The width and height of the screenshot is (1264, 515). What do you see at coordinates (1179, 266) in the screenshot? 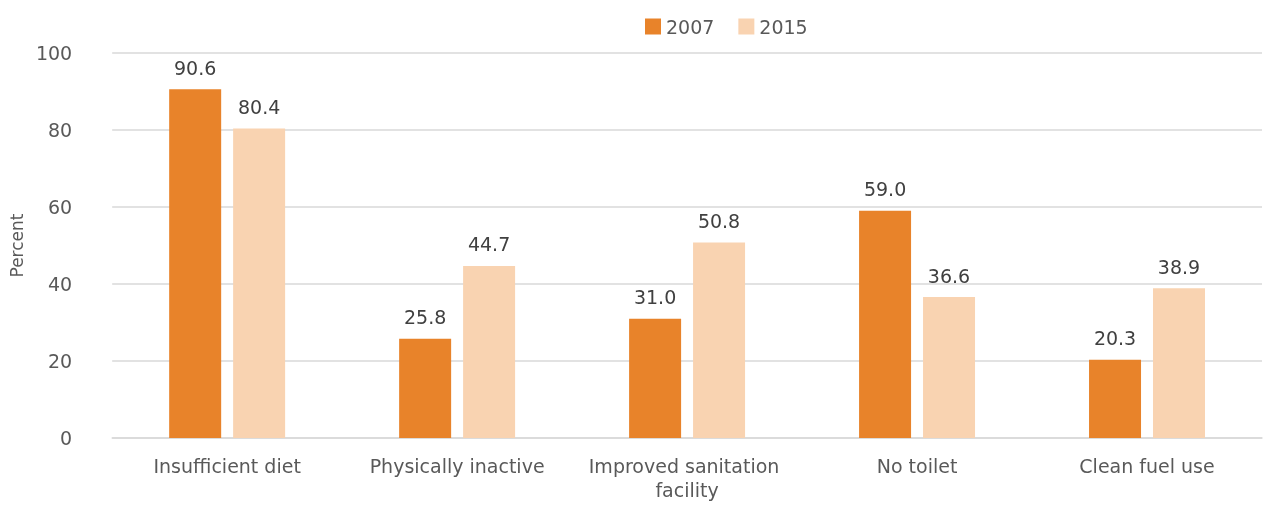
I see `data-label: 38.9` at bounding box center [1179, 266].